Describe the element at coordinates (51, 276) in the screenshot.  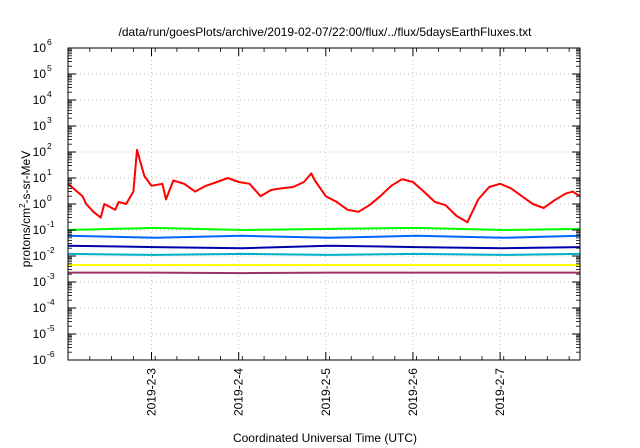
I see `y-tick-label-exponent: -3` at that location.